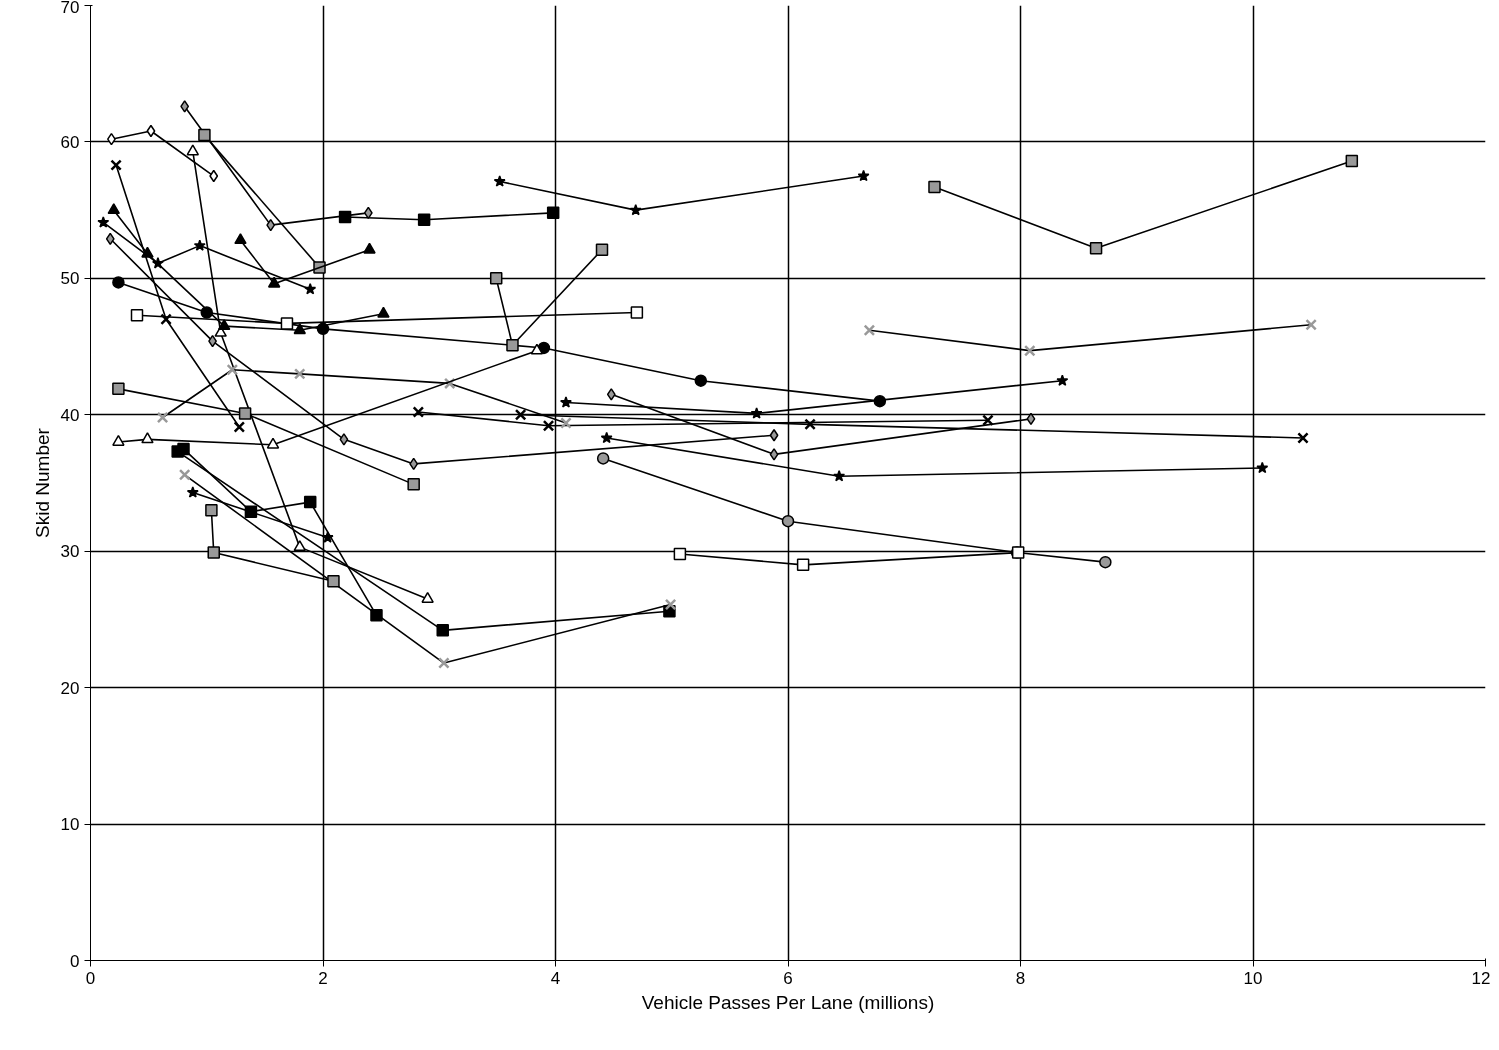 The width and height of the screenshot is (1499, 1050). Describe the element at coordinates (70, 415) in the screenshot. I see `y-tick-label: 40` at that location.